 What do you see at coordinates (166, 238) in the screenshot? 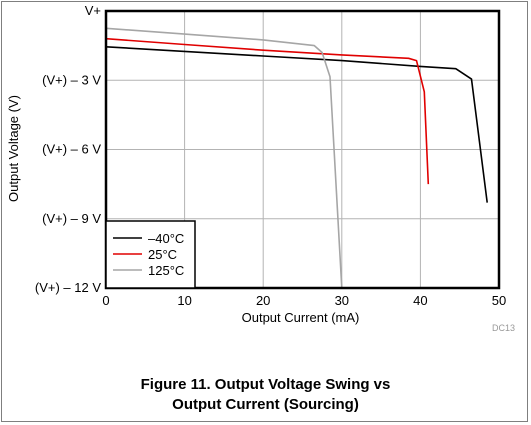
I see `legend-label: –40°C` at bounding box center [166, 238].